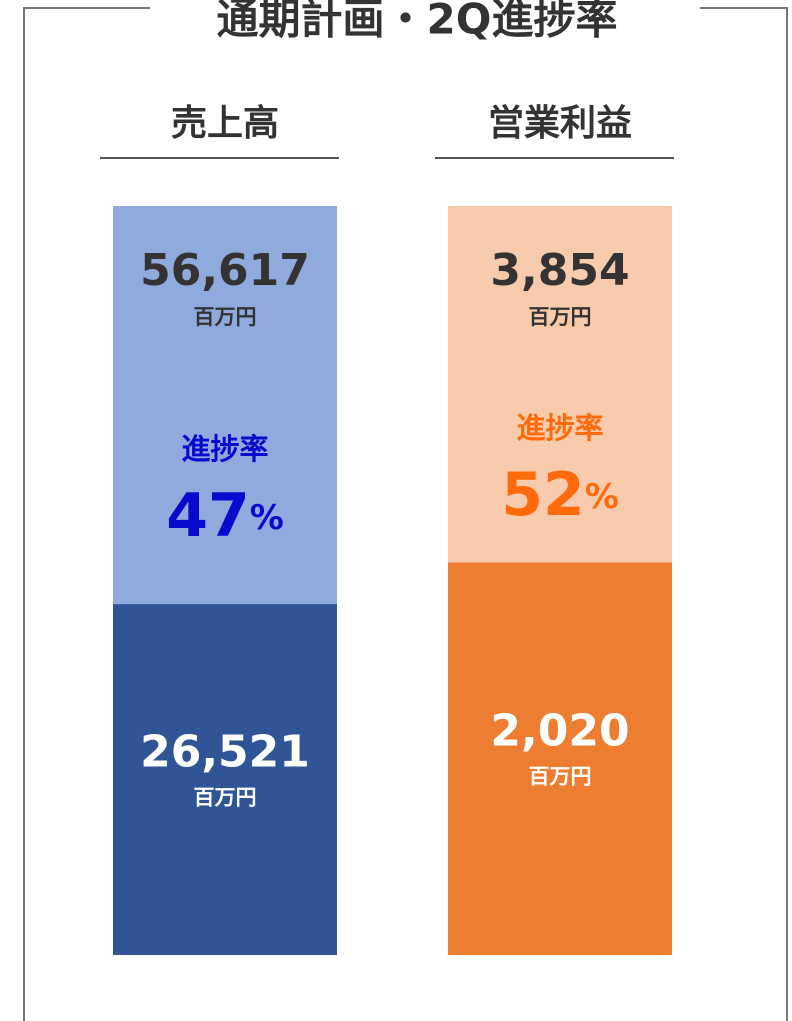 This screenshot has height=1021, width=792. I want to click on actual-value: 26,521, so click(225, 752).